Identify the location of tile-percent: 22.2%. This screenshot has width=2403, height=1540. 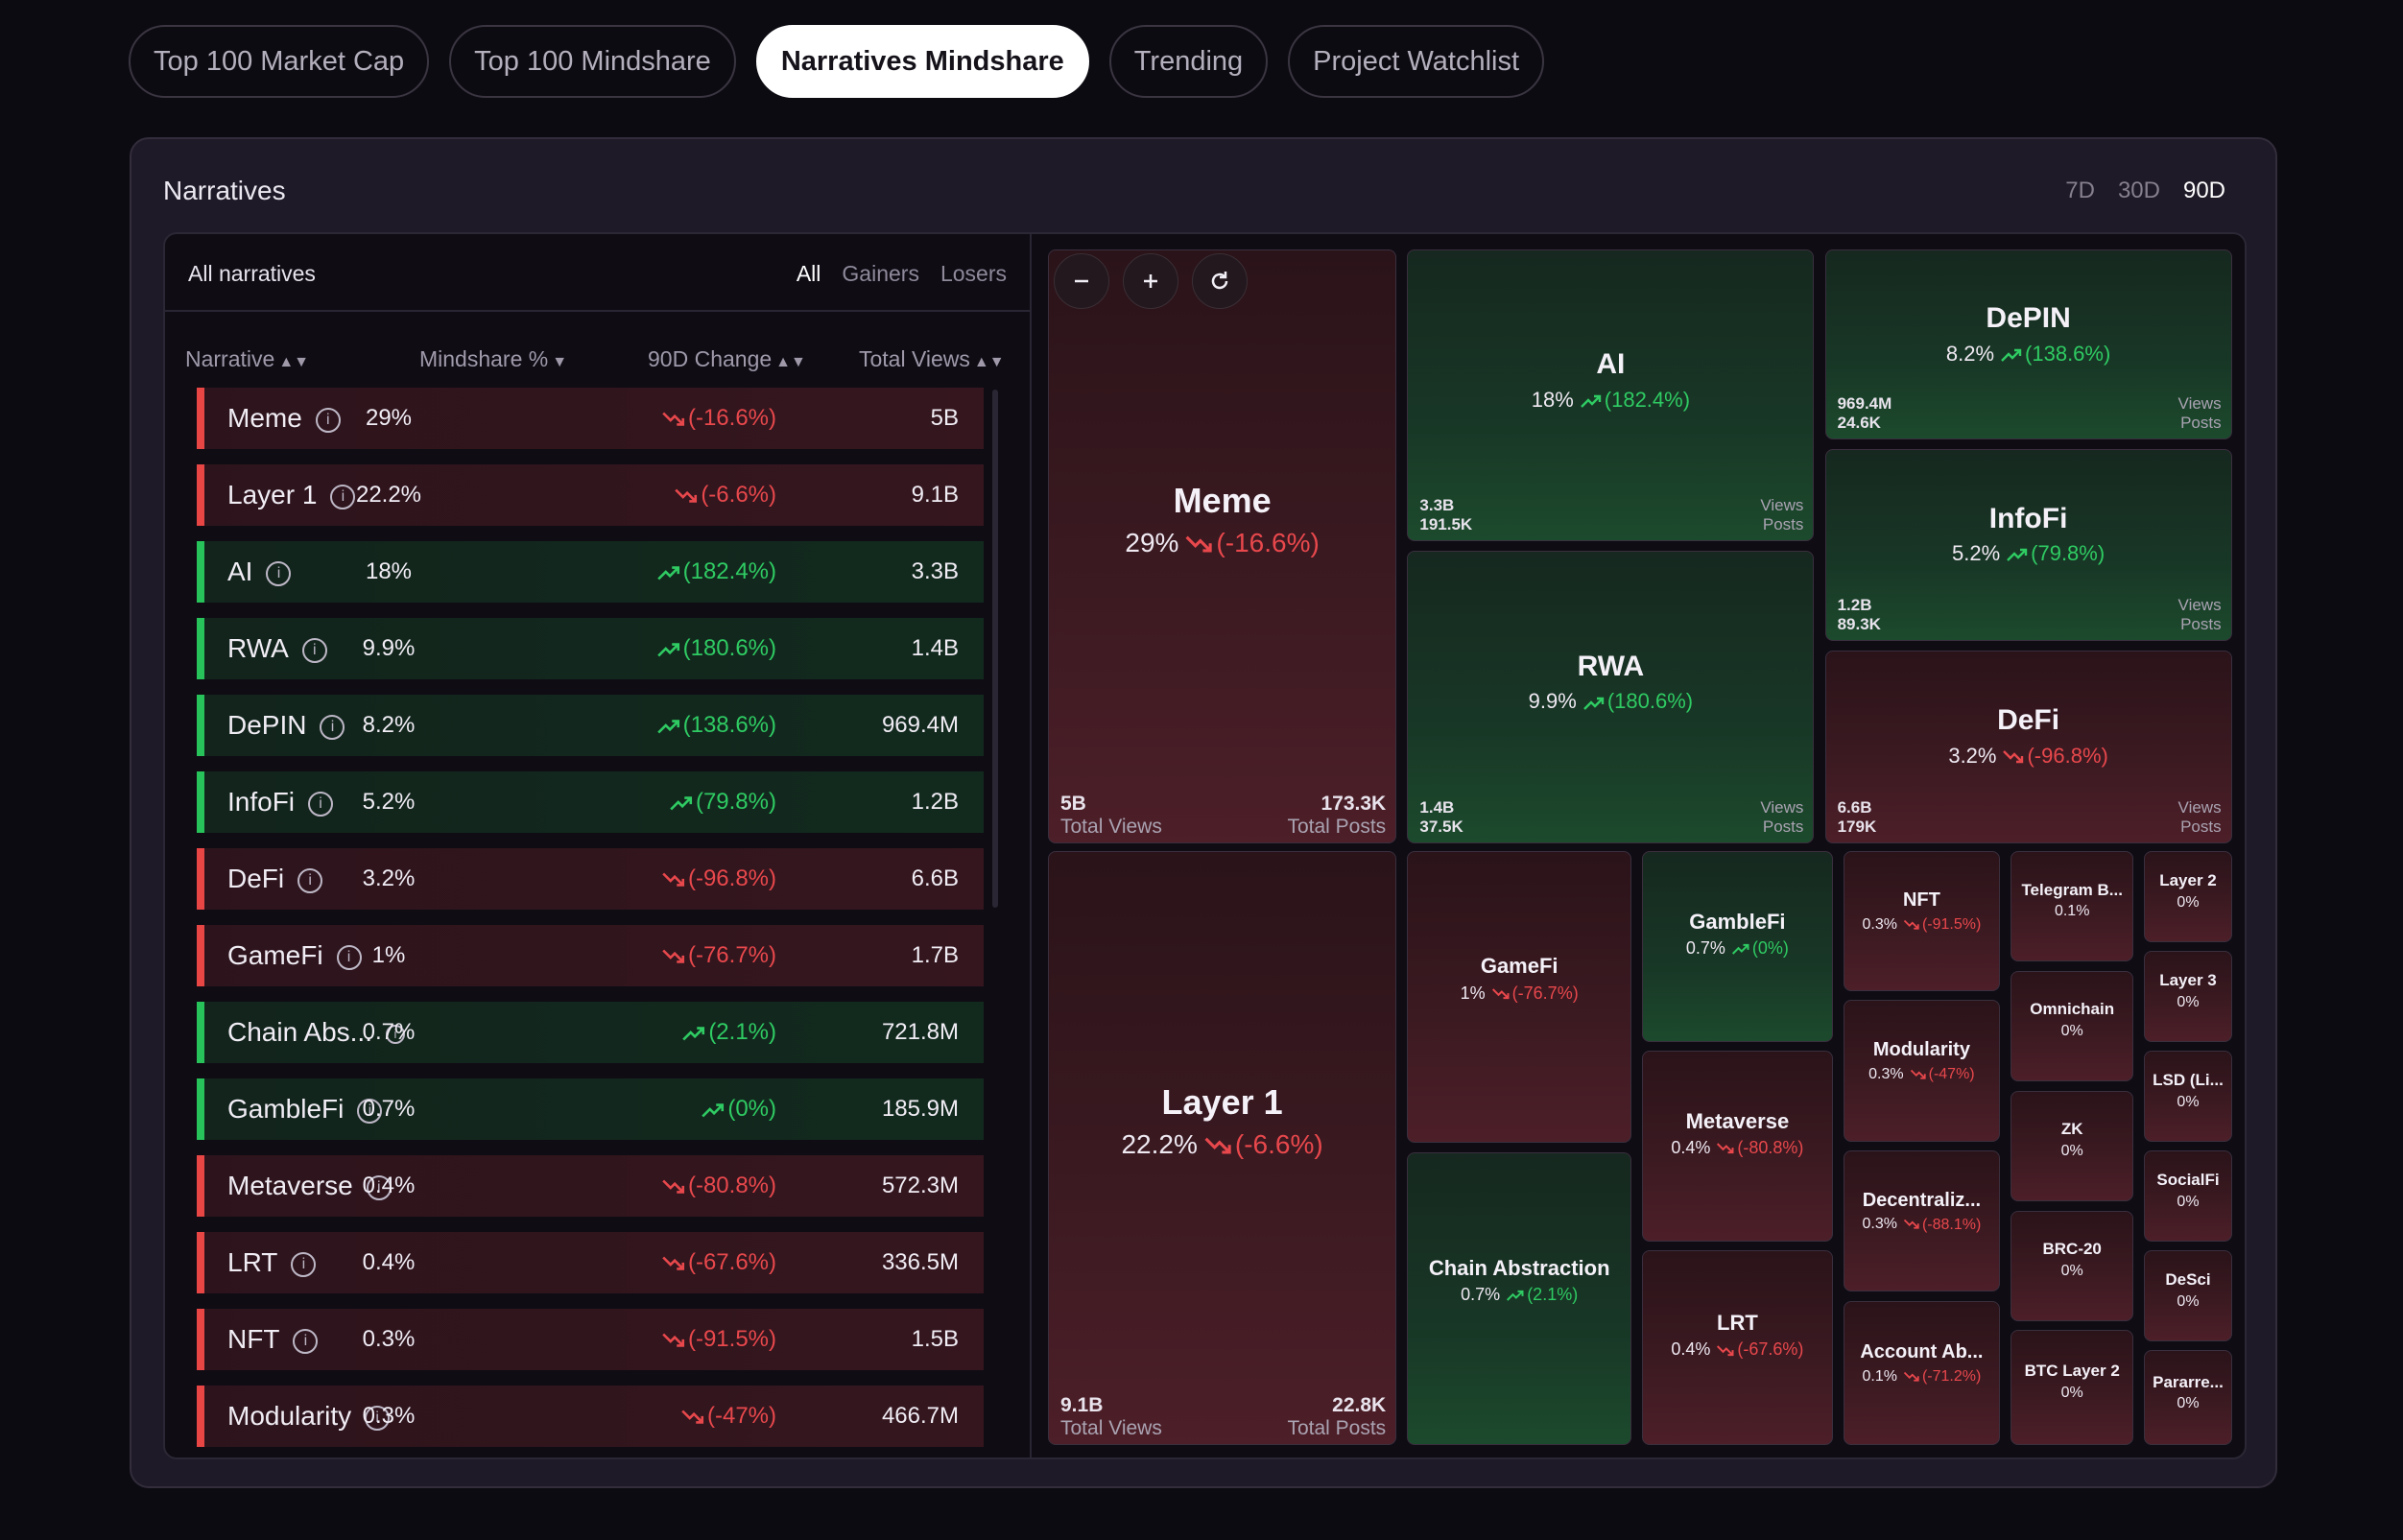
(1159, 1144).